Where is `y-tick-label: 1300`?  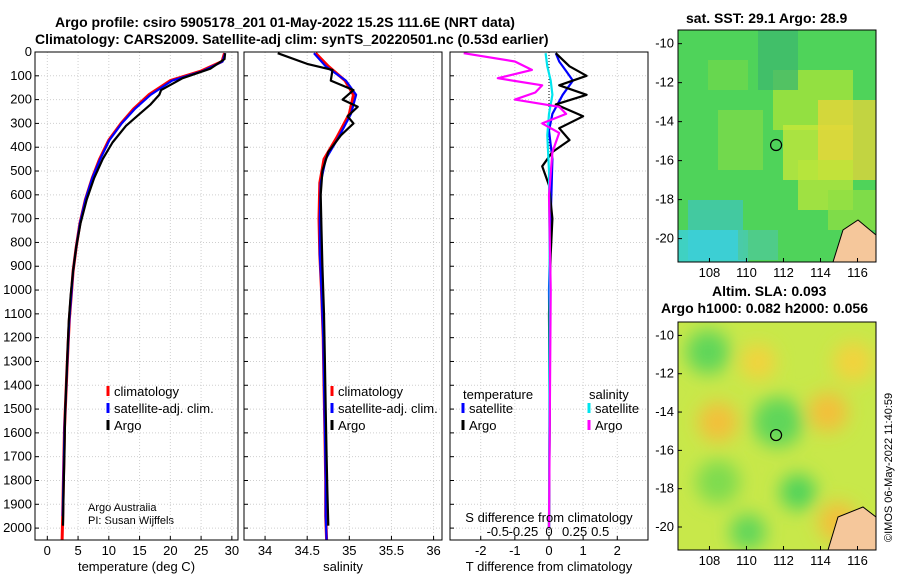 y-tick-label: 1300 is located at coordinates (17, 360).